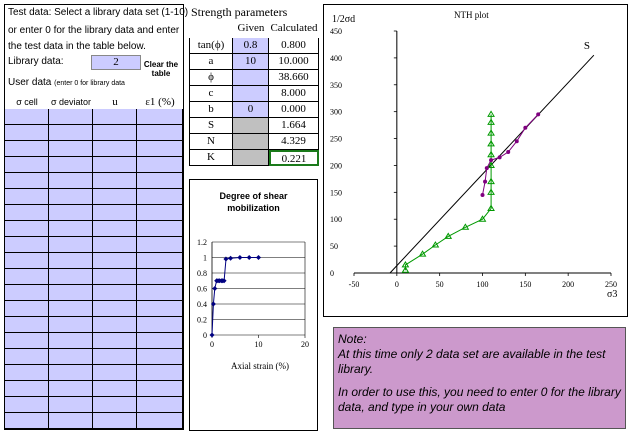  Describe the element at coordinates (251, 110) in the screenshot. I see `strength-given-cell: 0` at that location.